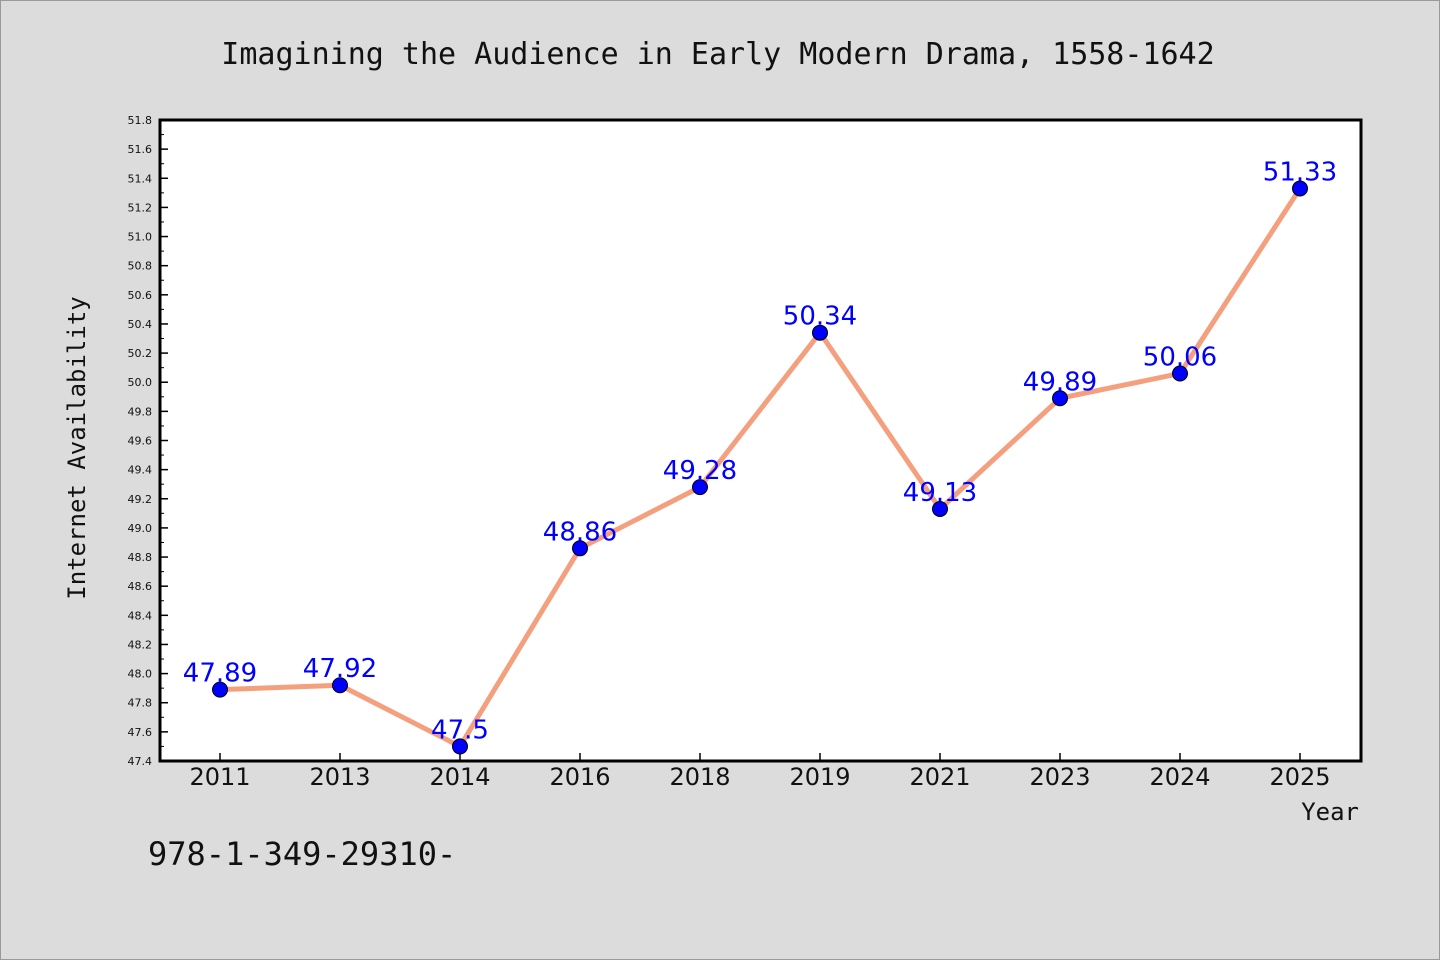 The height and width of the screenshot is (960, 1440). I want to click on y-tick-label: 48.6, so click(140, 586).